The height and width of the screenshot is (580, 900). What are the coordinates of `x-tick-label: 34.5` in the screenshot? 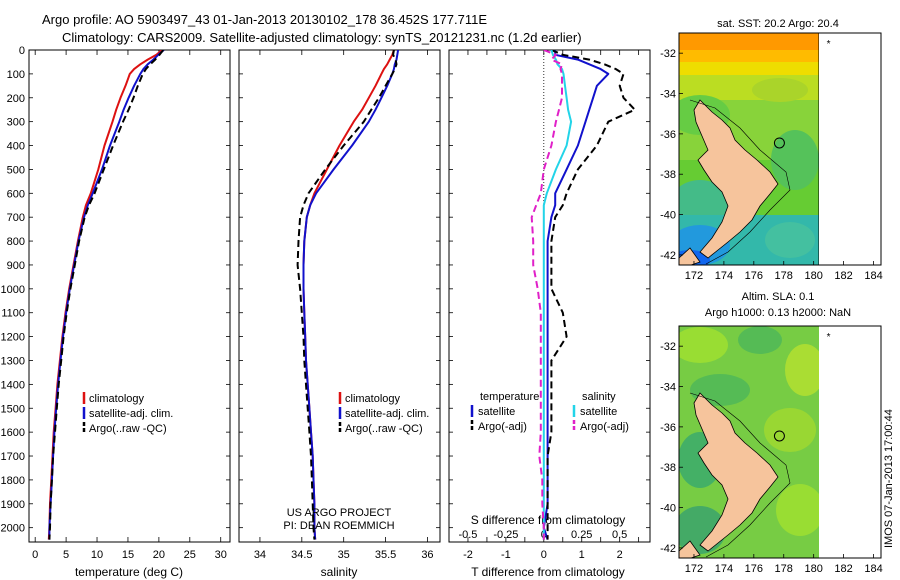 It's located at (301, 555).